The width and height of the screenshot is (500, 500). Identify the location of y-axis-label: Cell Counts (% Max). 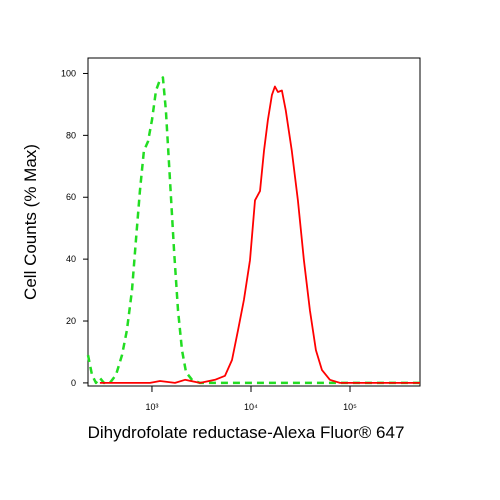
(30, 222).